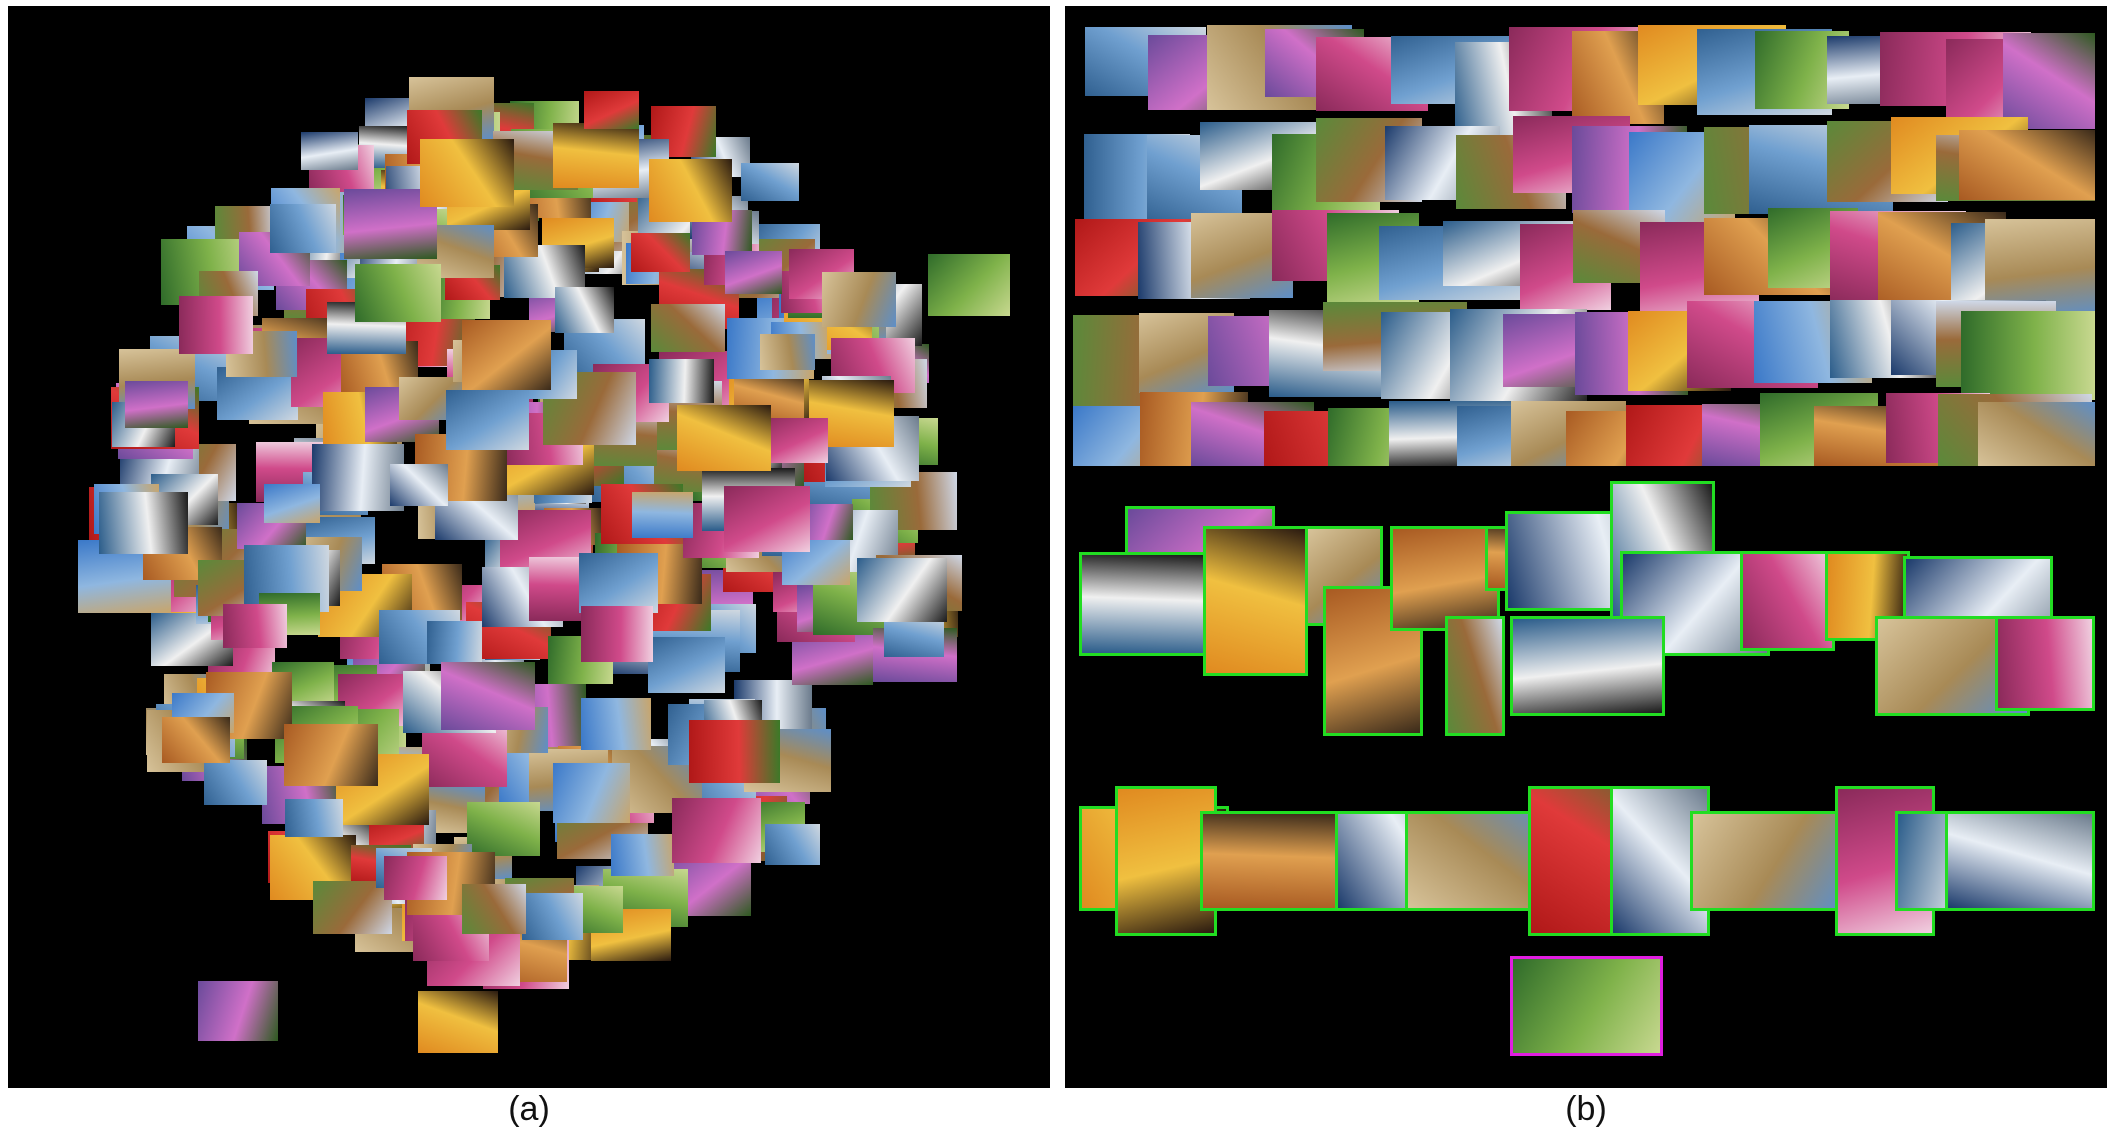 The image size is (2115, 1140). What do you see at coordinates (1586, 1109) in the screenshot?
I see `caption-b: (b)` at bounding box center [1586, 1109].